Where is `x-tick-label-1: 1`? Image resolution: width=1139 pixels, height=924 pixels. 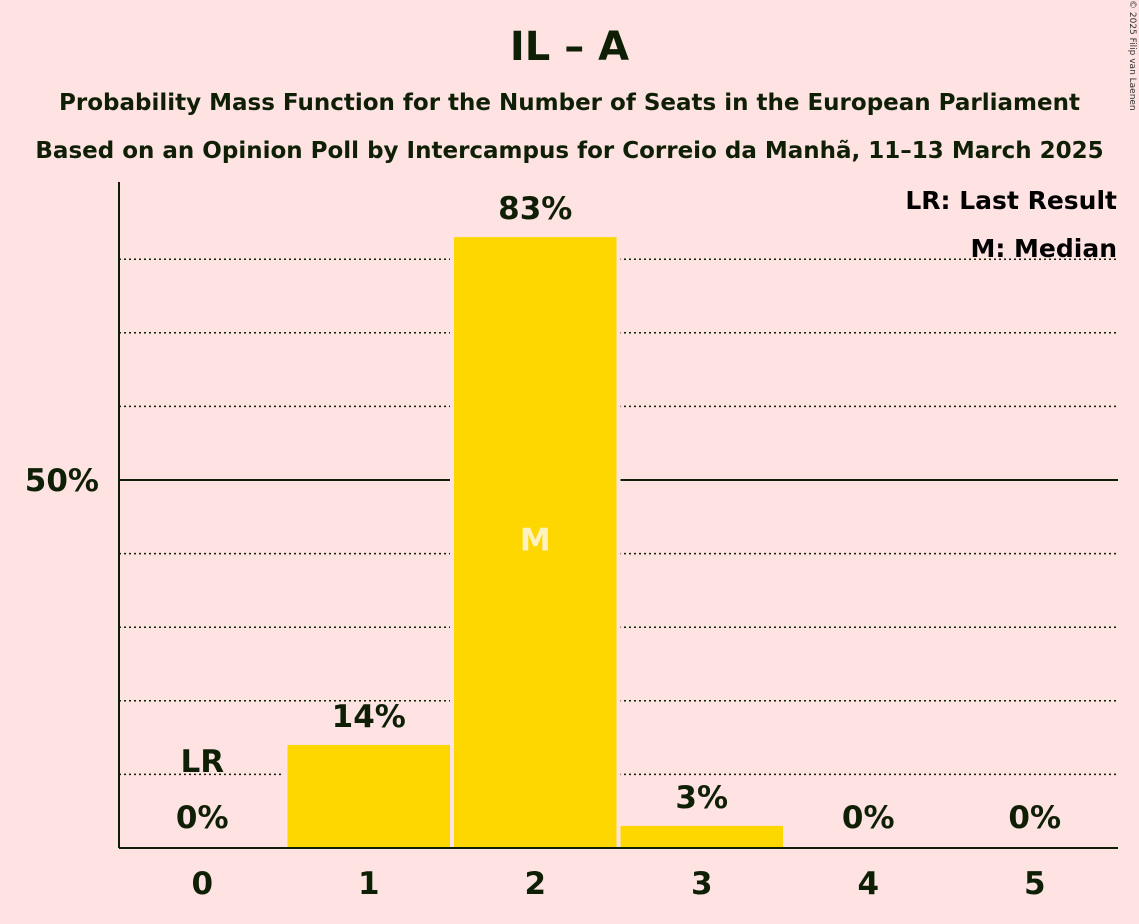
x-tick-label-1: 1 is located at coordinates (369, 884).